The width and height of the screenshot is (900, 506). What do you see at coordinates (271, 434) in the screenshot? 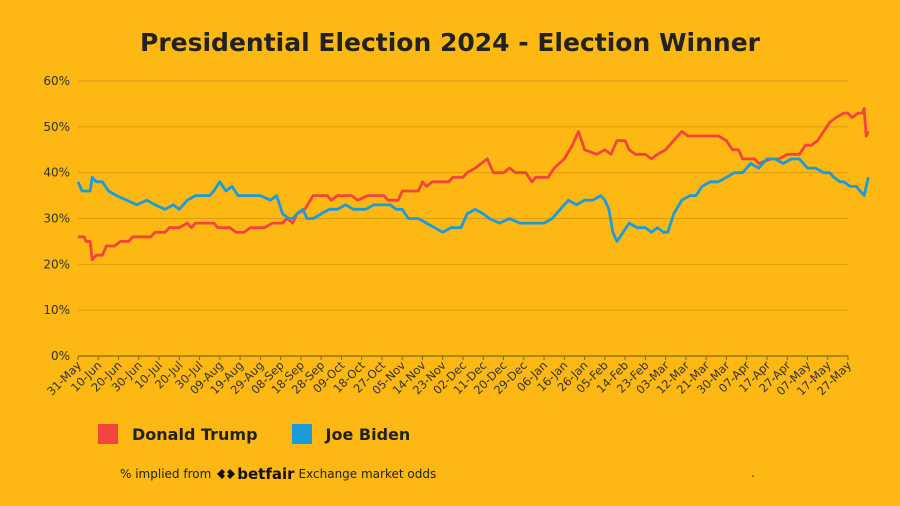
I see `legend: Donald Trump Joe Biden` at bounding box center [271, 434].